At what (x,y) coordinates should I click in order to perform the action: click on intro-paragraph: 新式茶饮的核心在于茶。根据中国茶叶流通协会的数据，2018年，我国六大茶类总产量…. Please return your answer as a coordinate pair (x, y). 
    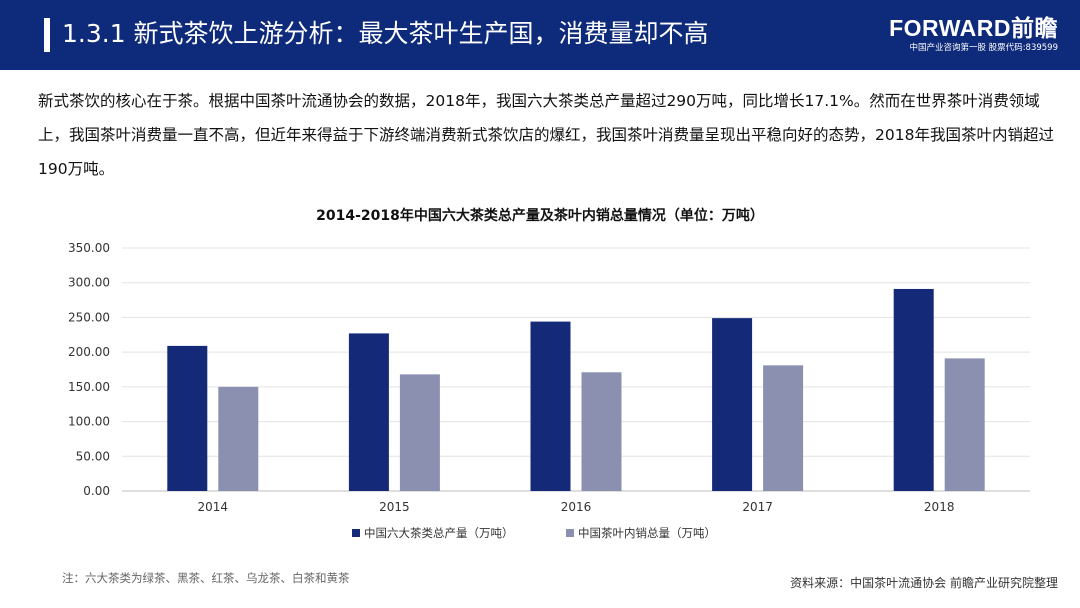
    Looking at the image, I should click on (546, 135).